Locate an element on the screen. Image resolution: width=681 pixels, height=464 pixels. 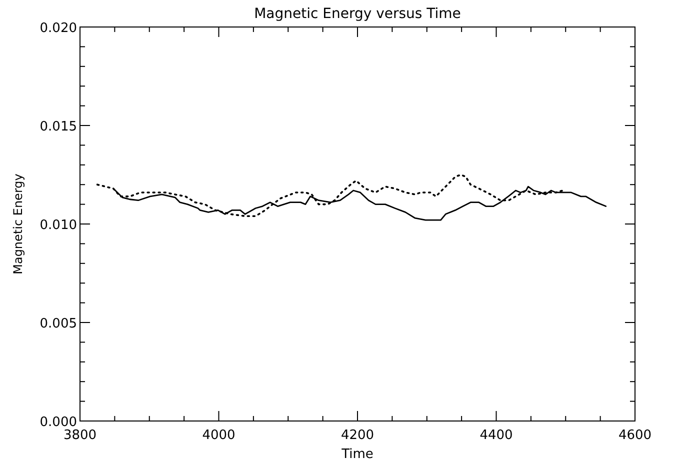
chart-title: Magnetic Energy versus Time is located at coordinates (357, 14).